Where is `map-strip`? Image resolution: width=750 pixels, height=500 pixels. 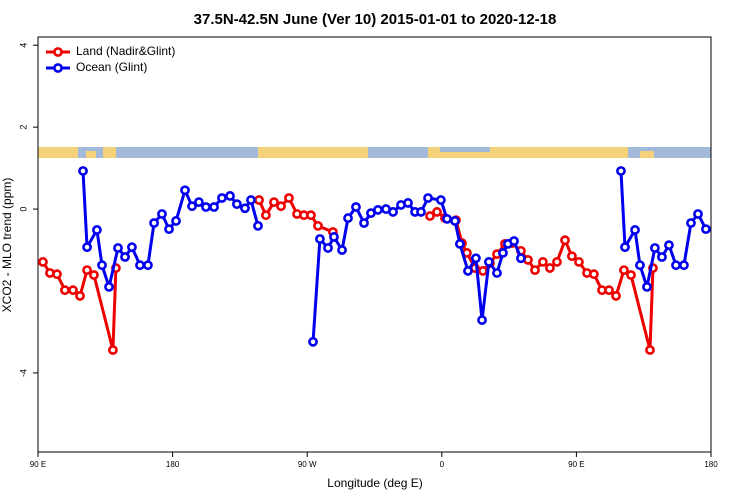
map-strip is located at coordinates (374, 152).